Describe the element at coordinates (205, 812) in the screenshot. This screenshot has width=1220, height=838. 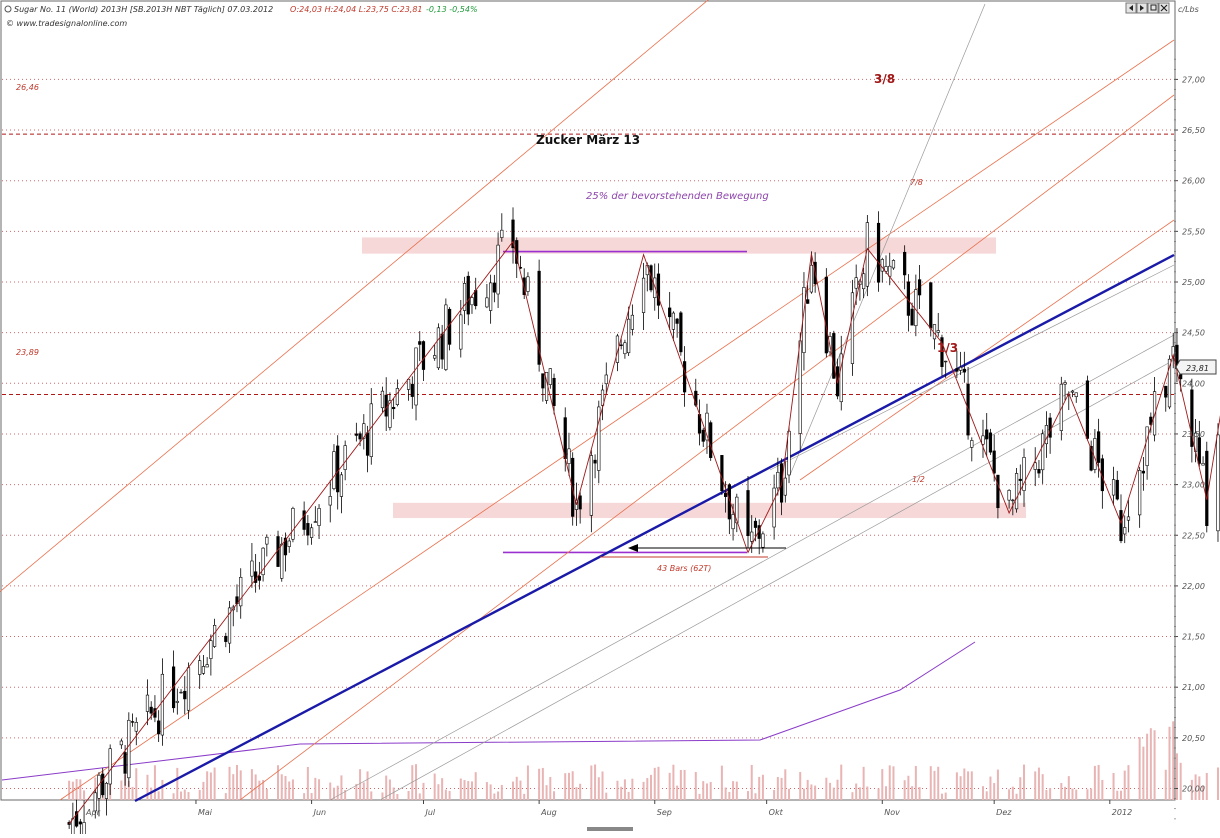
I see `x-tick-label: Mai` at that location.